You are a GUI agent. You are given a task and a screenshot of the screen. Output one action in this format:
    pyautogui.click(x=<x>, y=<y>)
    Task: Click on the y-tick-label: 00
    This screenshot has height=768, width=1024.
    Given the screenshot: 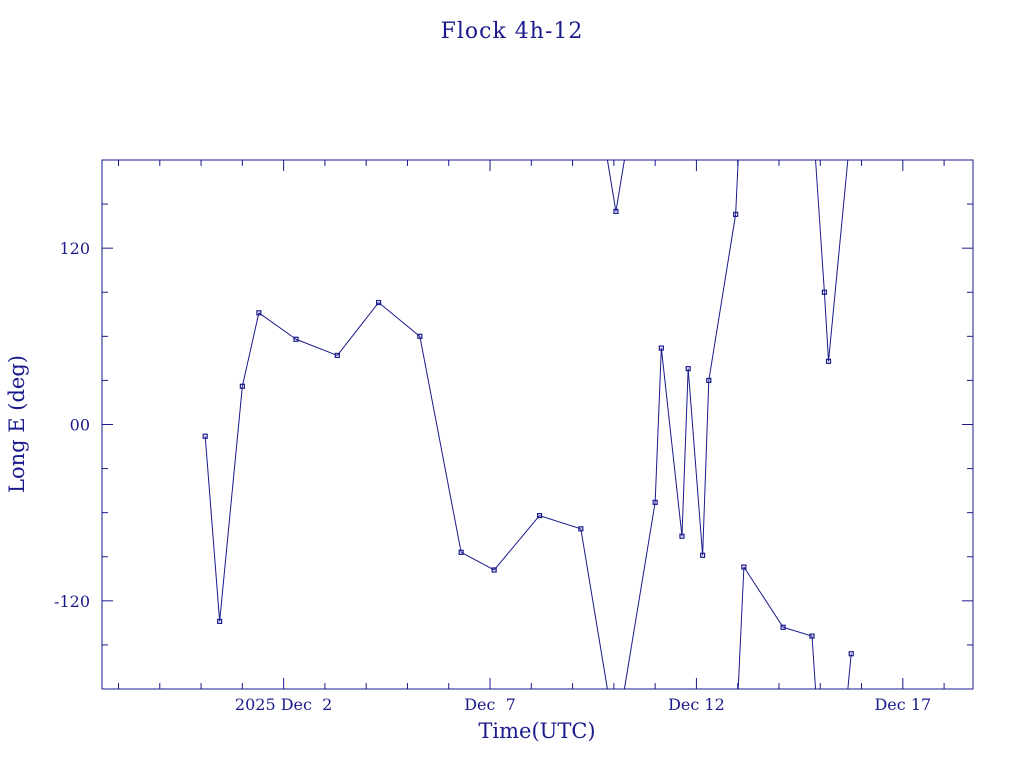 What is the action you would take?
    pyautogui.click(x=80, y=425)
    